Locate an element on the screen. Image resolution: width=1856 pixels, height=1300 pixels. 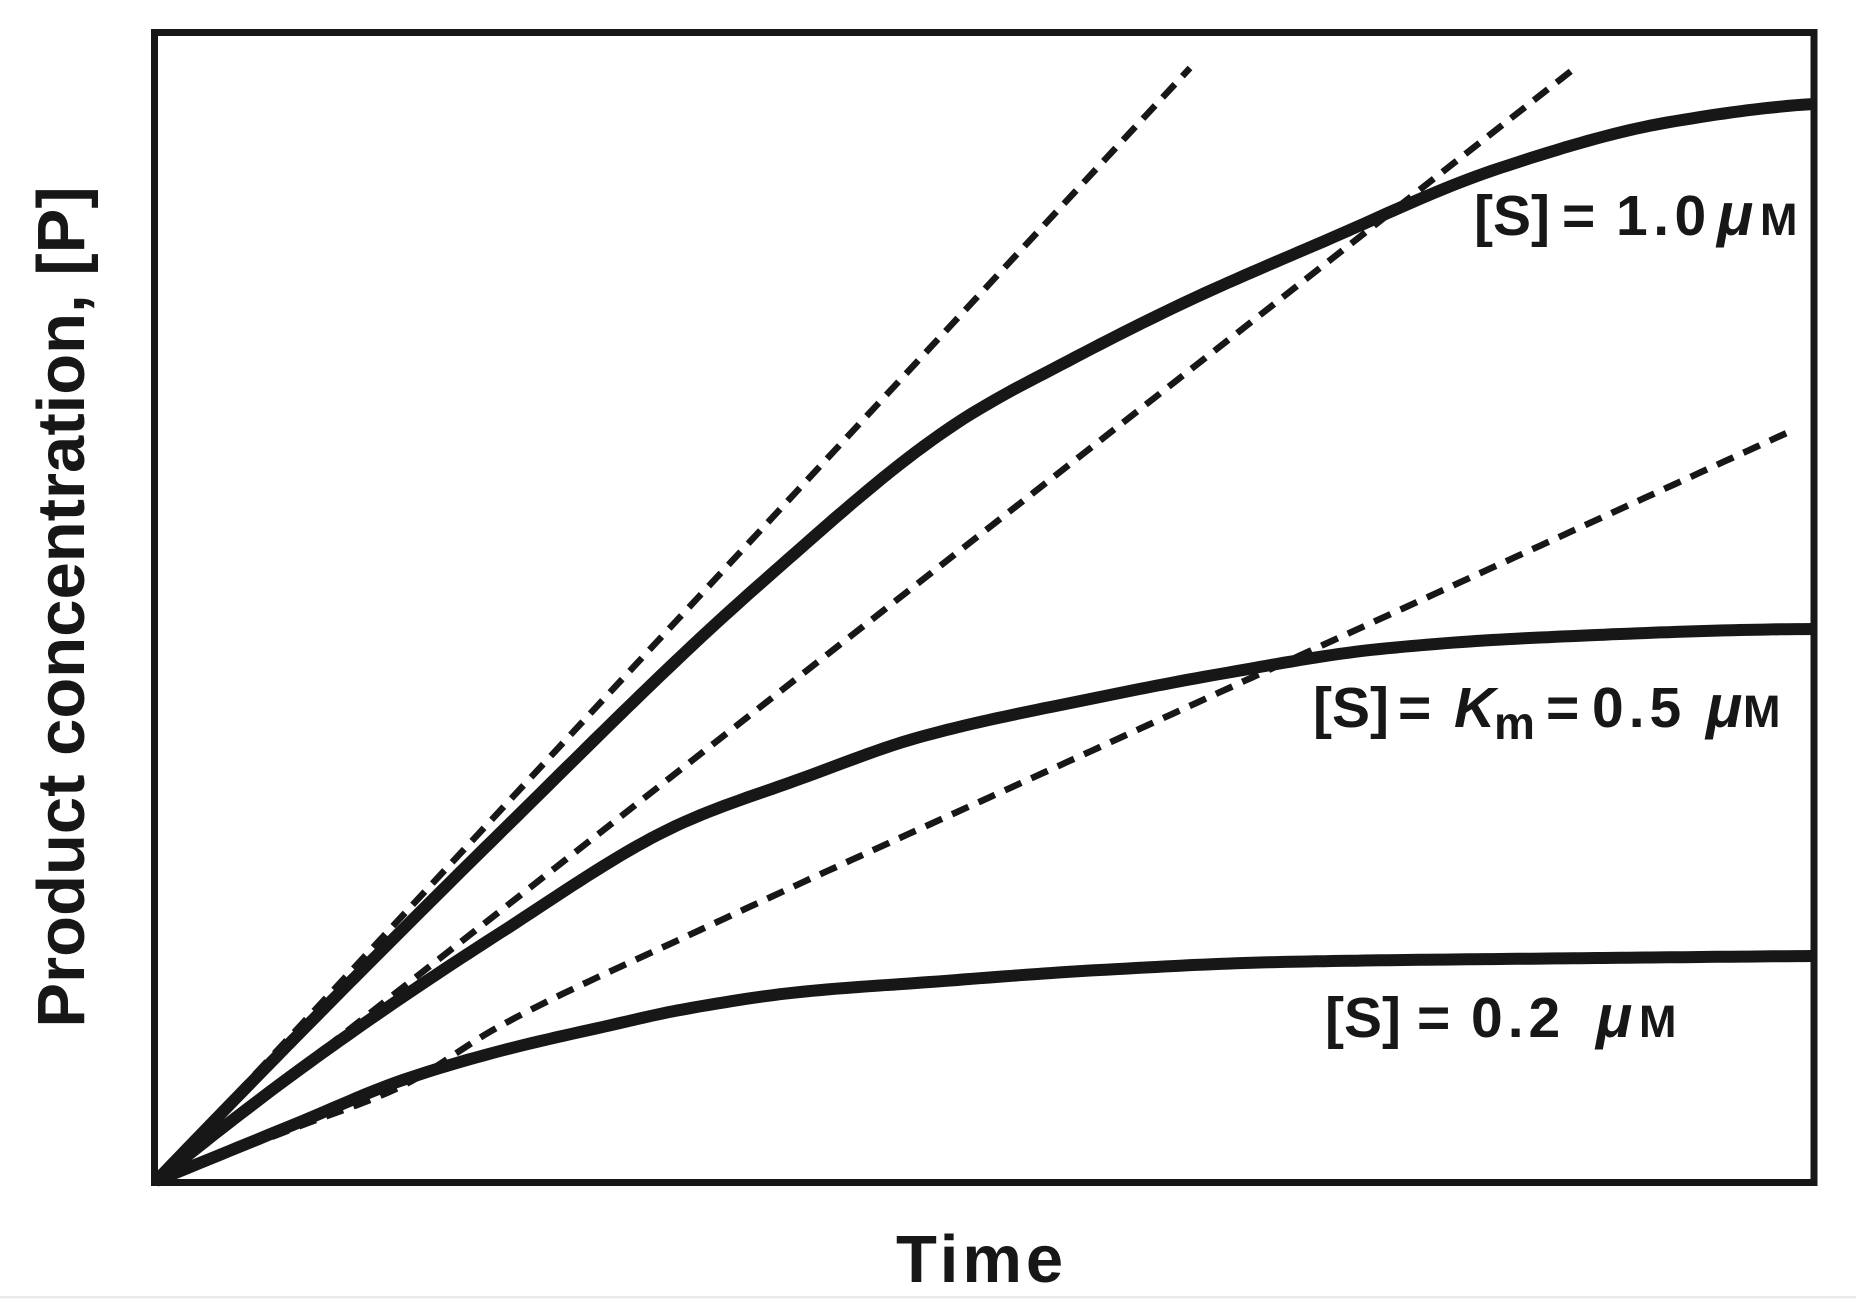
svg-text: m is located at coordinates (1514, 723).